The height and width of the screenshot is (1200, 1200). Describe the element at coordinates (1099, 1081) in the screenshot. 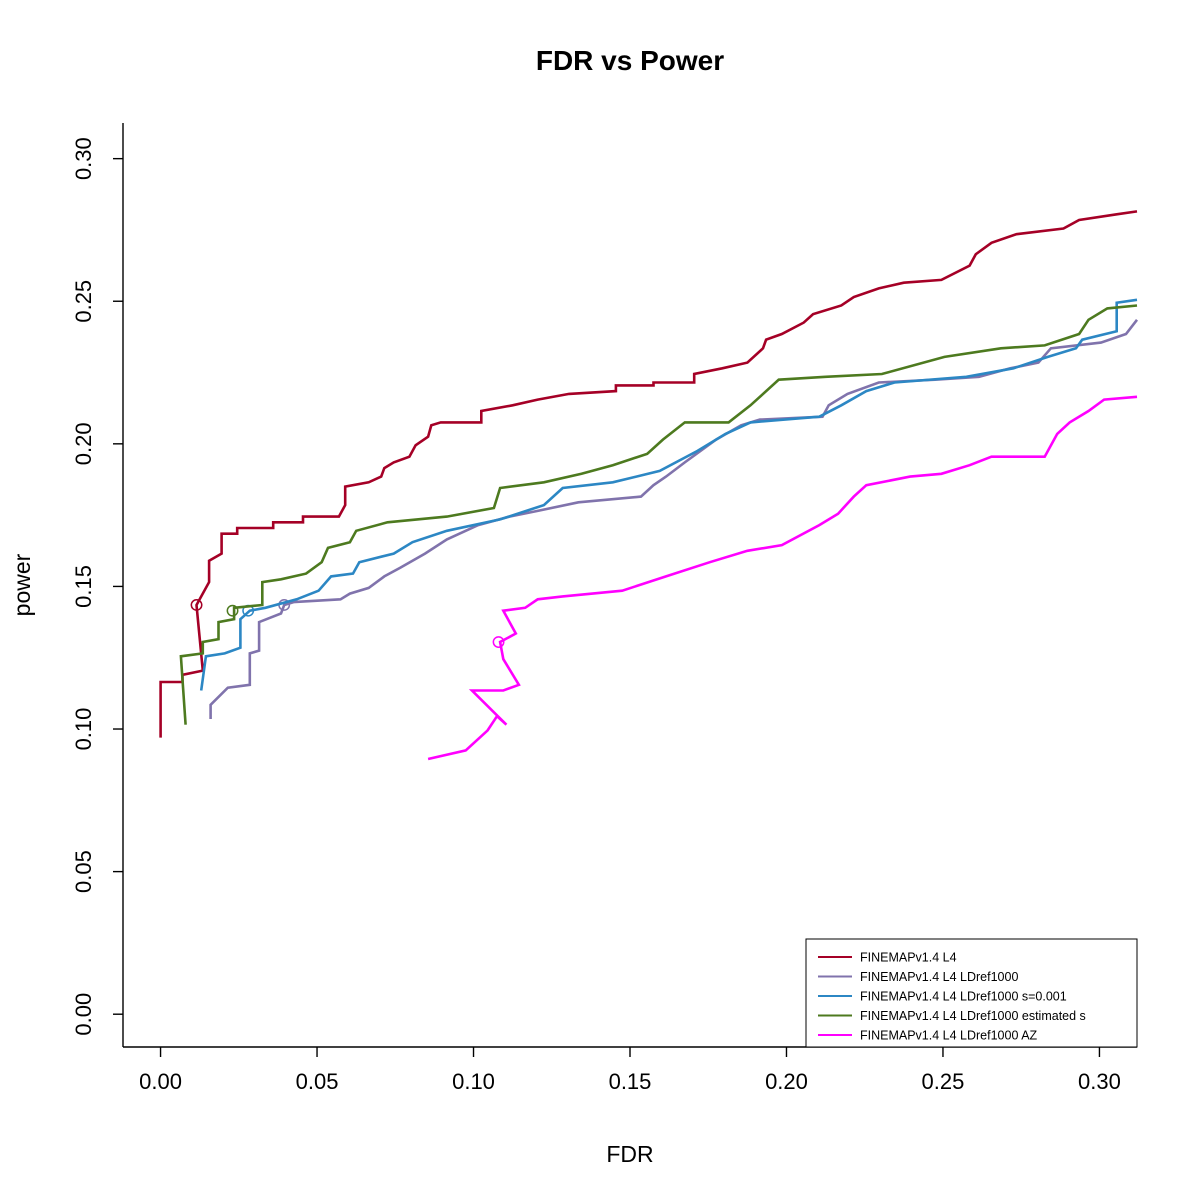

I see `x-tick-label: 0.30` at that location.